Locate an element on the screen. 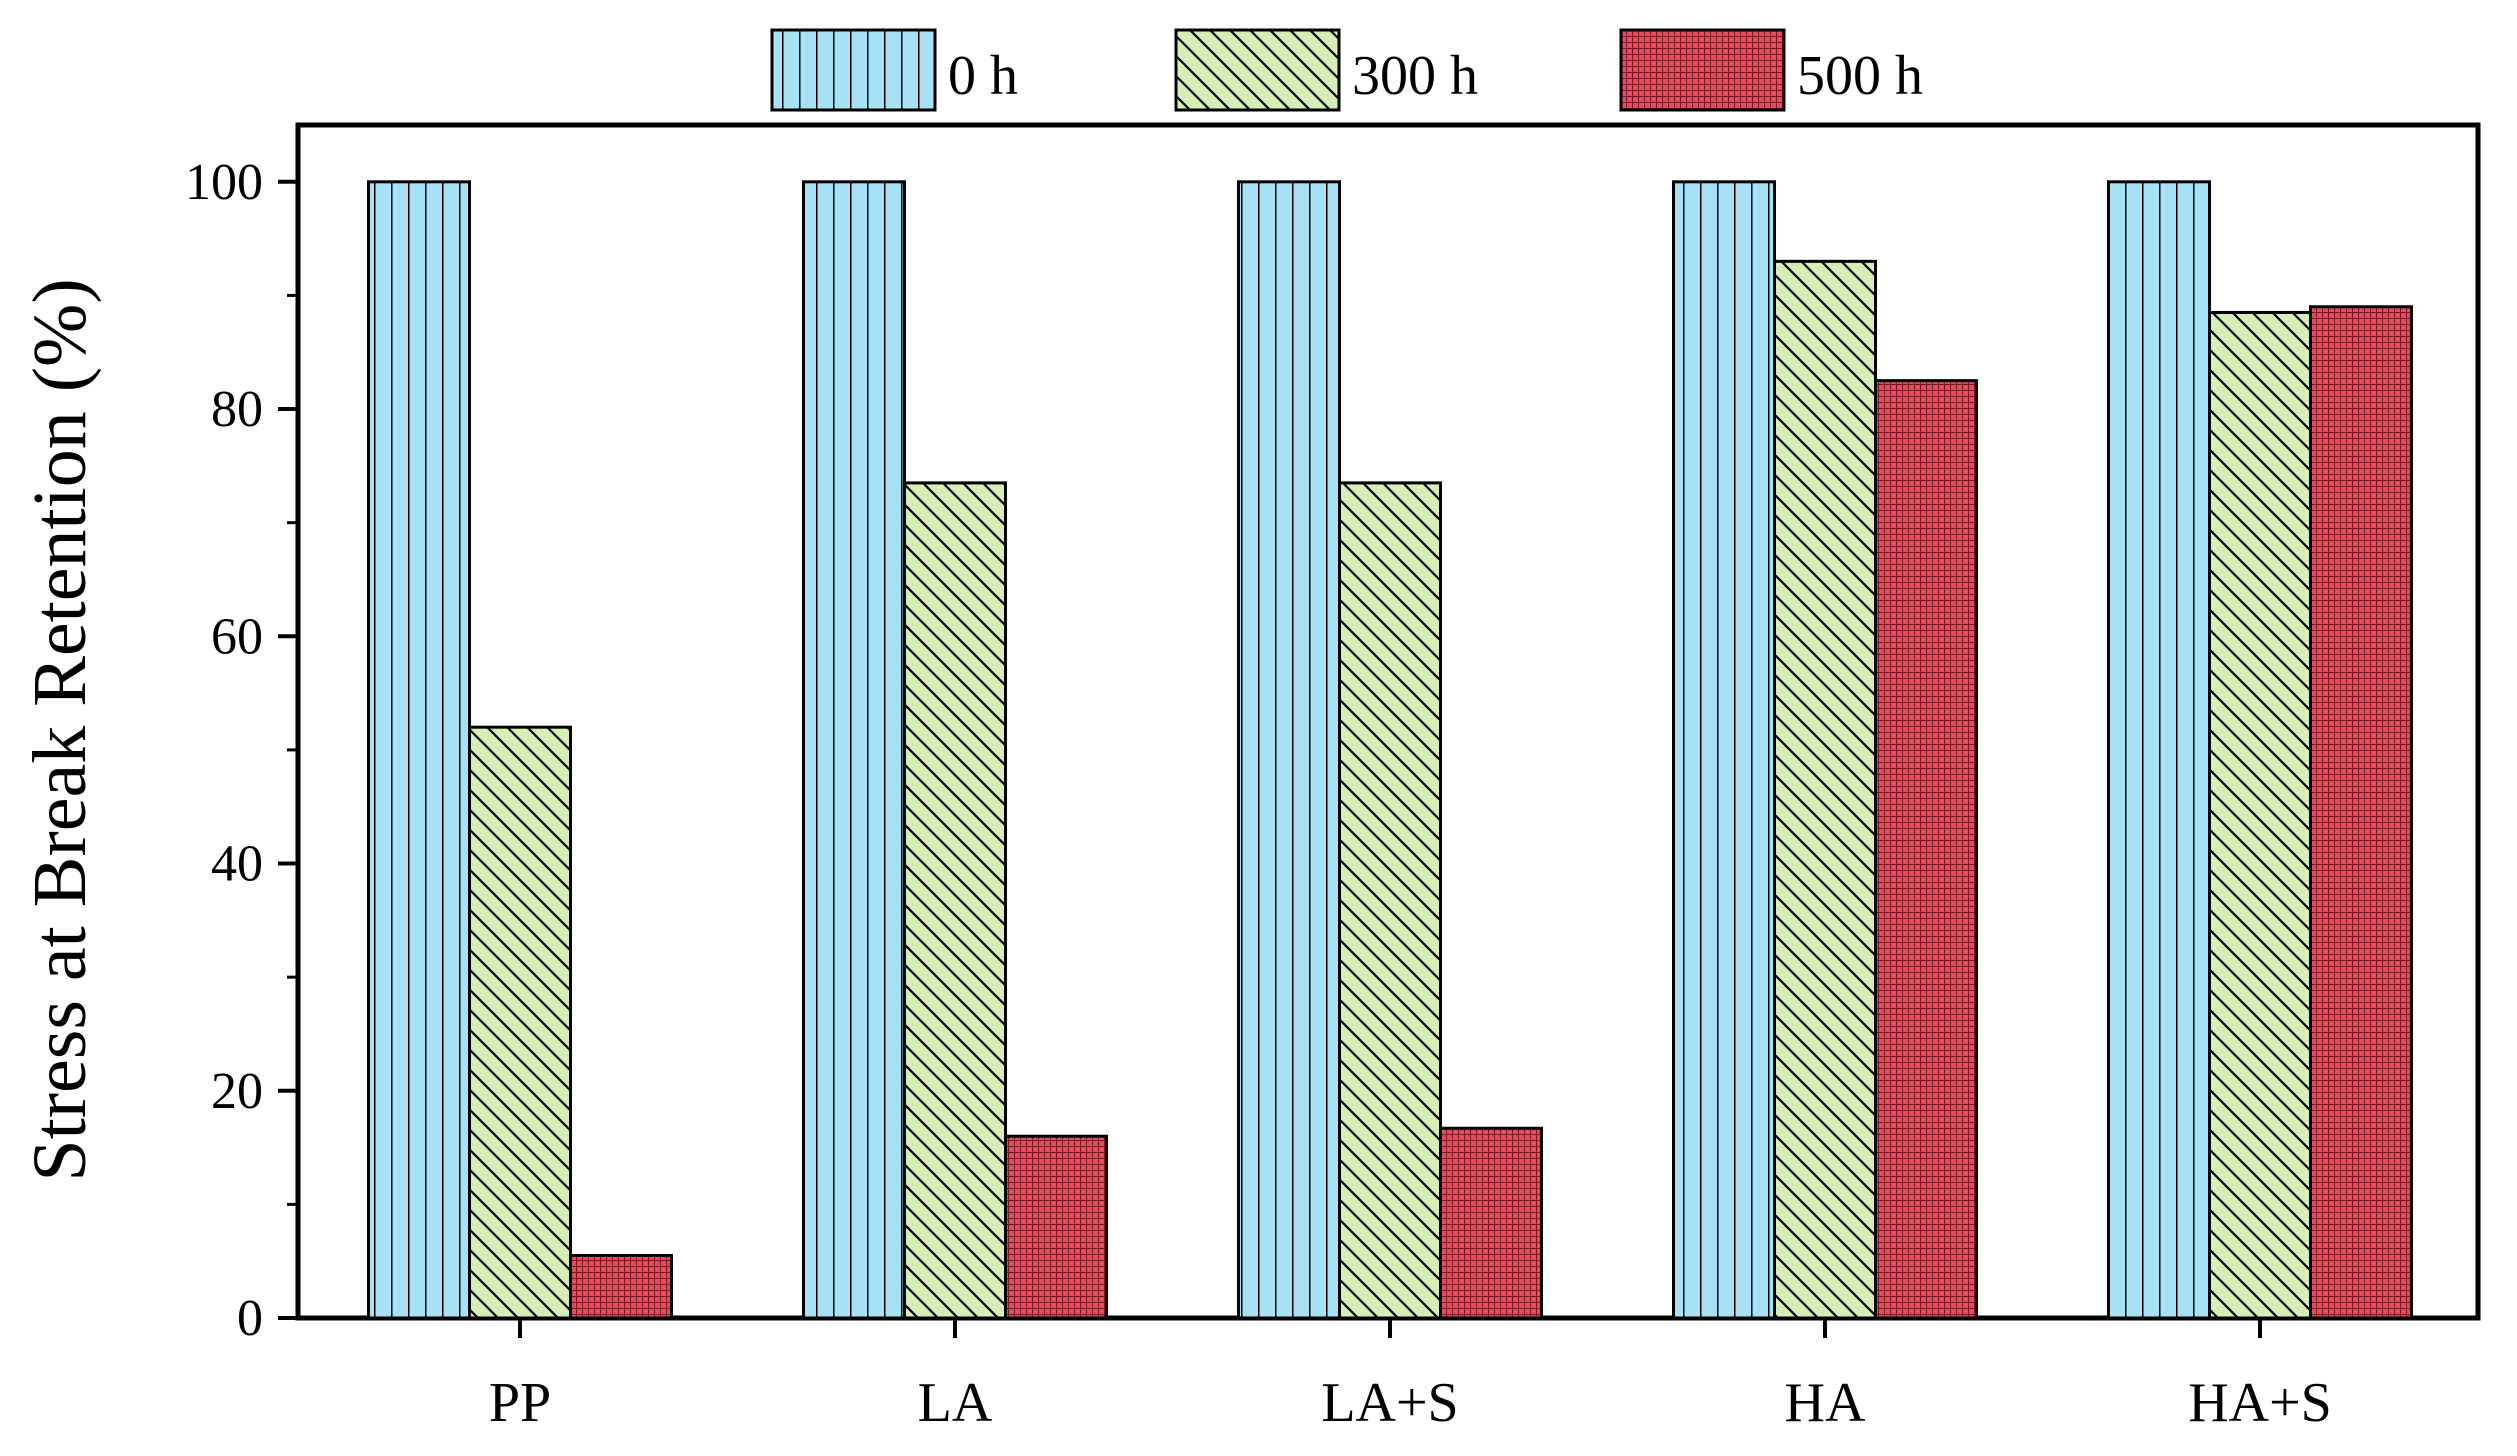 The width and height of the screenshot is (2517, 1456). bar-pp-0h is located at coordinates (419, 750).